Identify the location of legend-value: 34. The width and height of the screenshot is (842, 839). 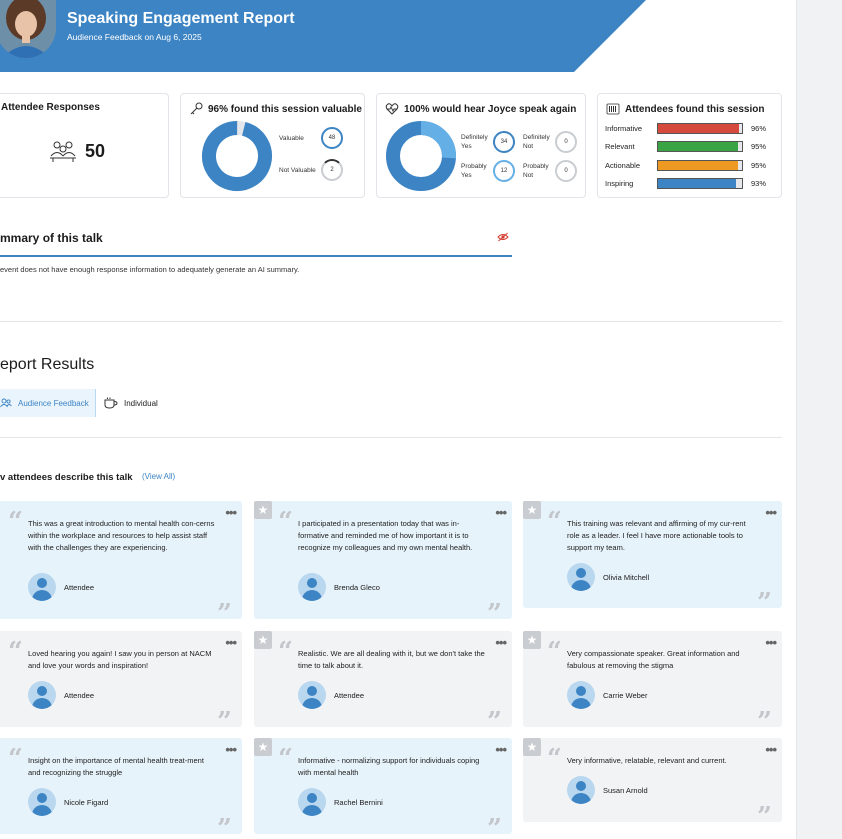
(504, 142).